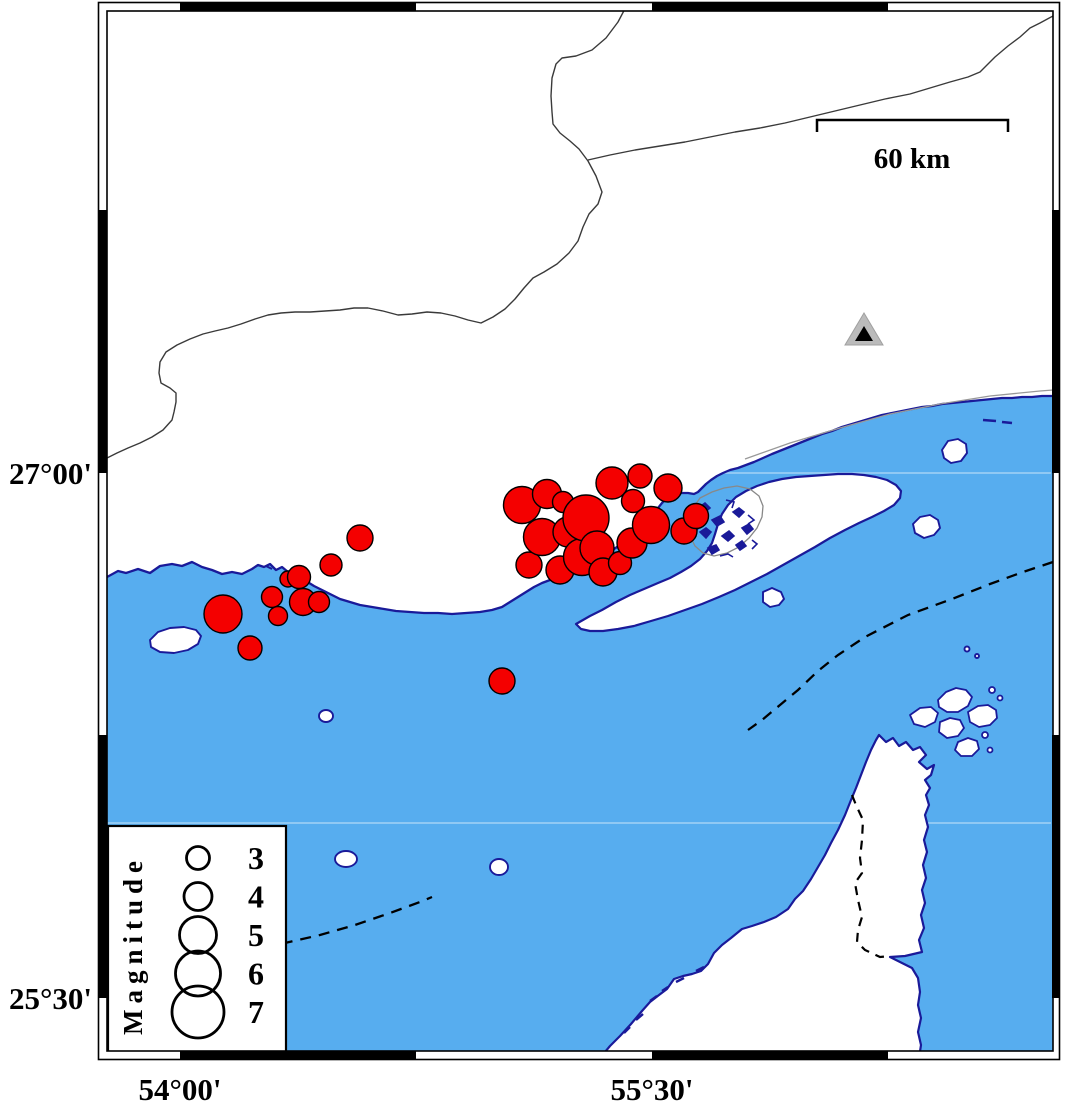  What do you see at coordinates (175, 640) in the screenshot?
I see `island-west-elongated` at bounding box center [175, 640].